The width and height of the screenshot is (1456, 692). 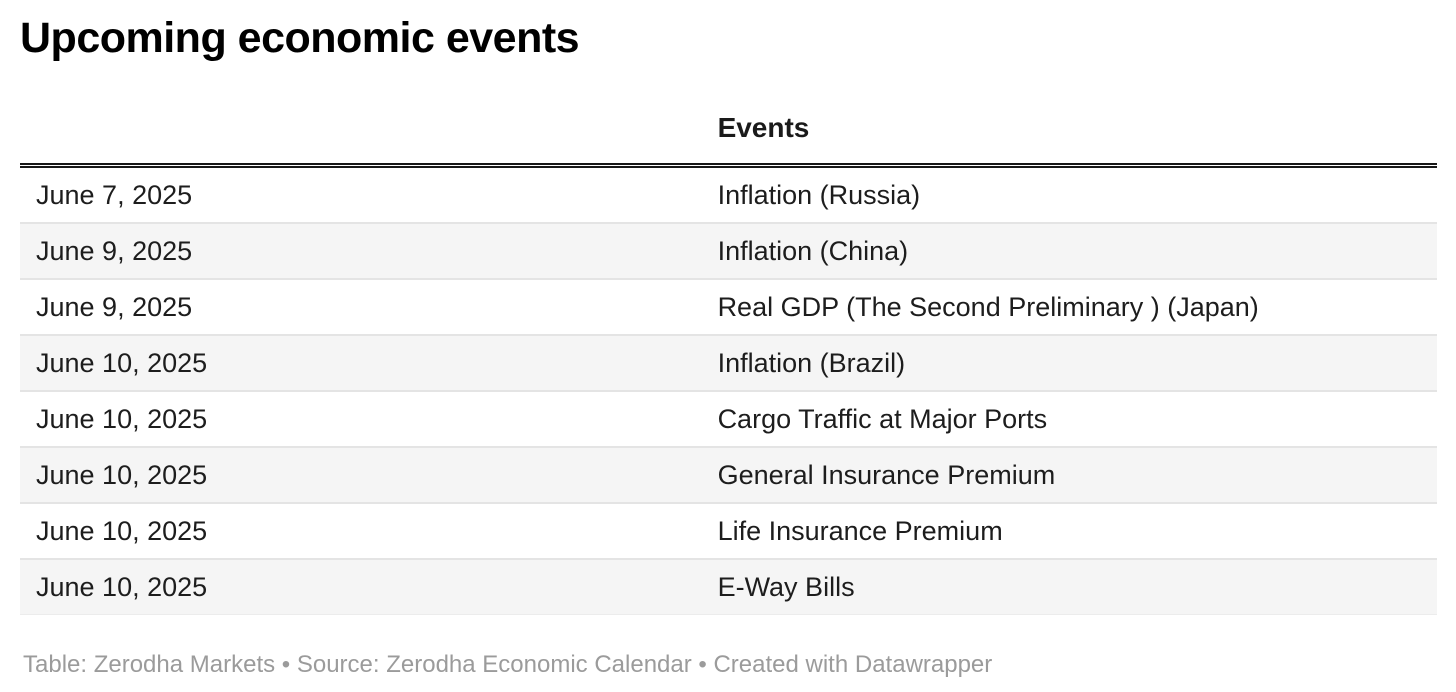 What do you see at coordinates (819, 195) in the screenshot?
I see `event-cell: Inflation (Russia)` at bounding box center [819, 195].